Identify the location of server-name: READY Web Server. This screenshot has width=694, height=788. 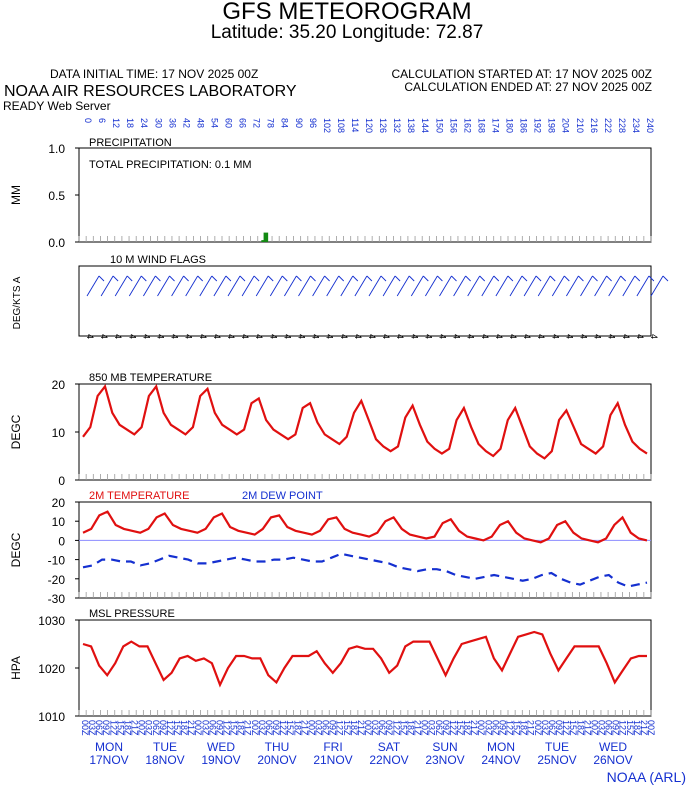
(57, 106).